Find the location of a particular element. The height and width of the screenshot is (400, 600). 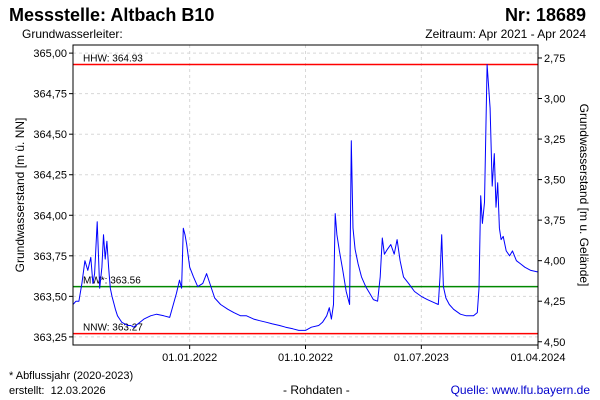

x-tick-label: 01.04.2024 is located at coordinates (537, 358).